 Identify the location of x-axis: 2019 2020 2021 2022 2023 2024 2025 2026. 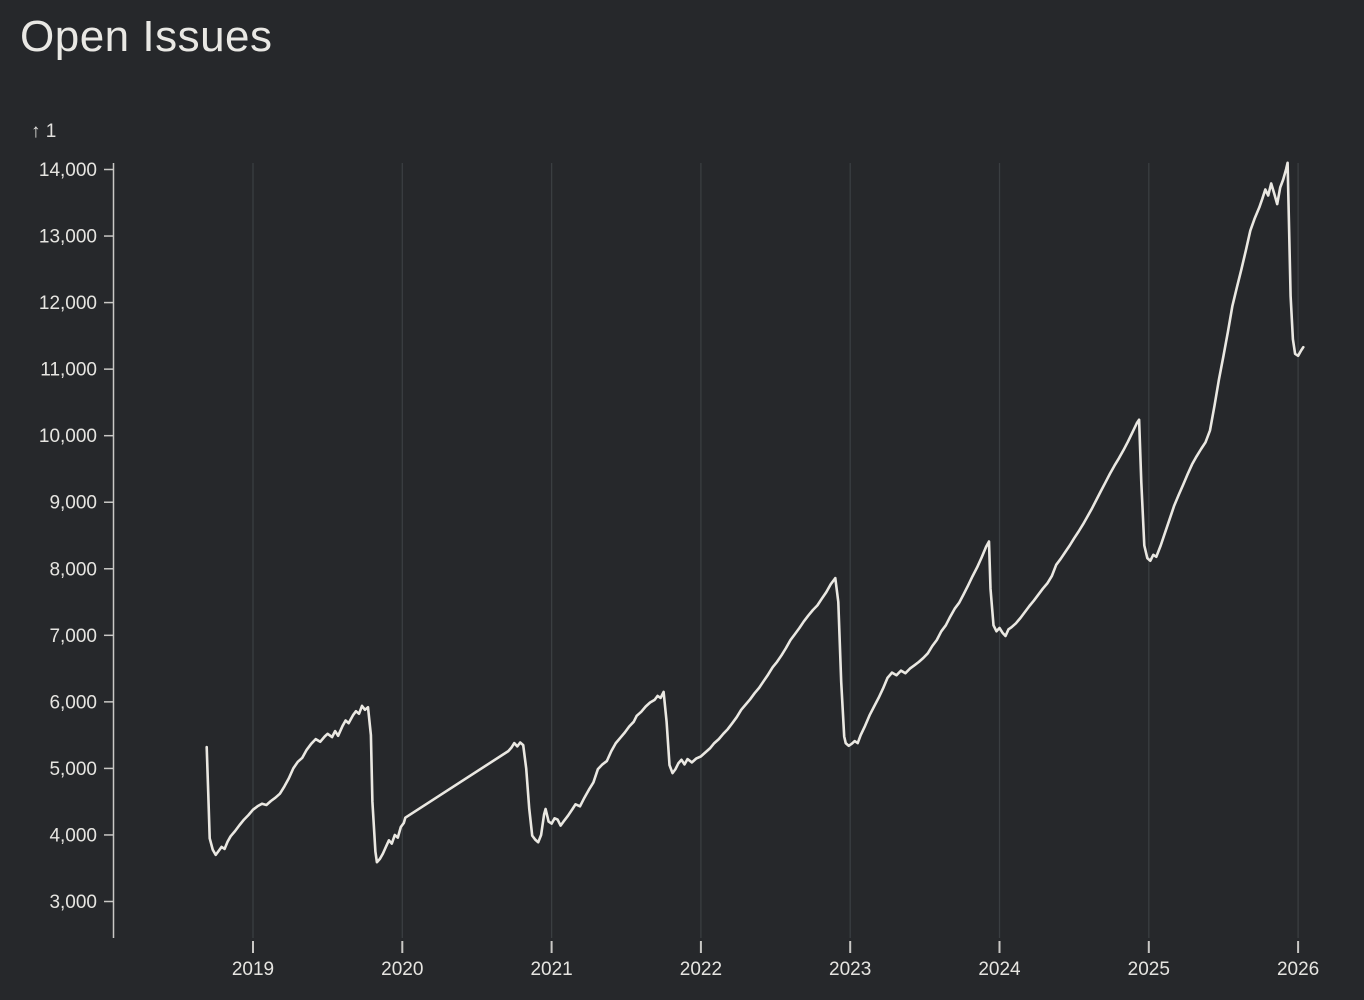
(775, 960).